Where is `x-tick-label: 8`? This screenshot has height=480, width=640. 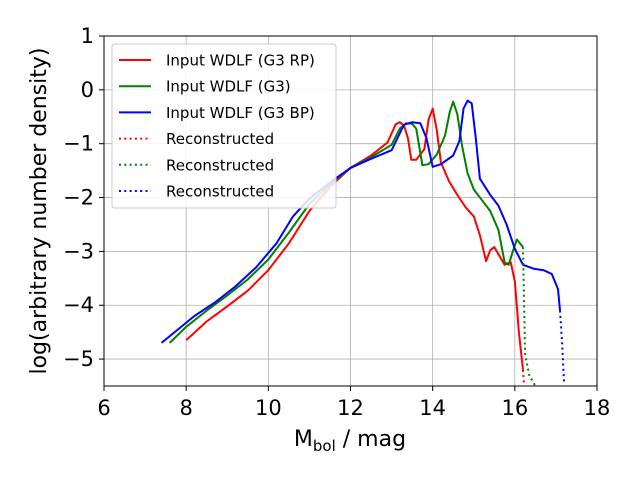 x-tick-label: 8 is located at coordinates (185, 408).